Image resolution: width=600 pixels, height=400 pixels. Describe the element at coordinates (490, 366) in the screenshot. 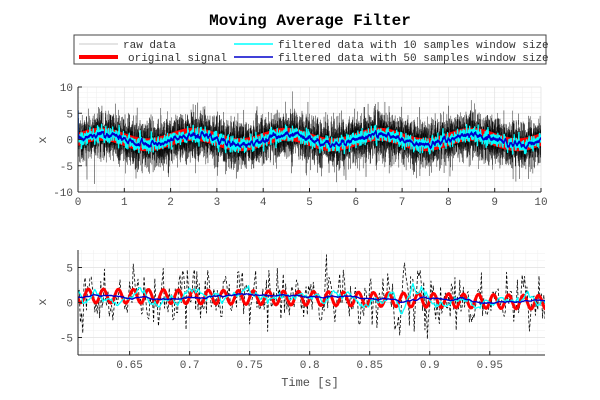

I see `x-tick-label: 0.95` at that location.